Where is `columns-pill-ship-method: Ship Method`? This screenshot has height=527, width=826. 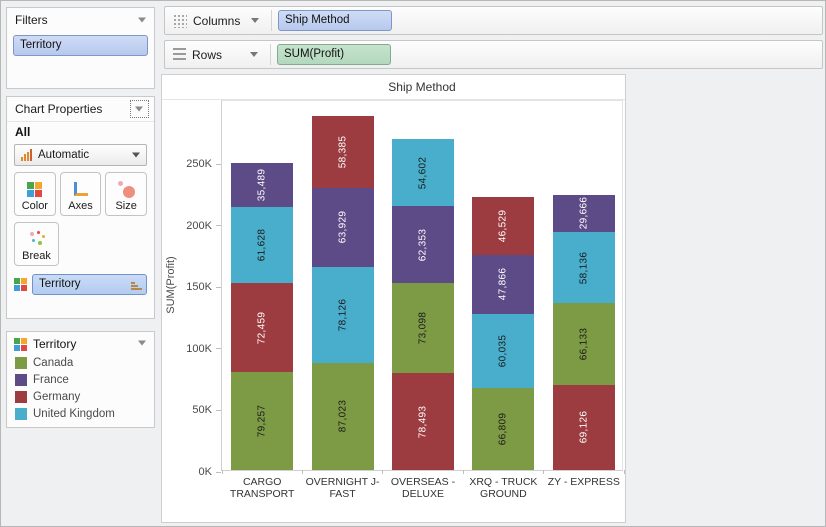
columns-pill-ship-method: Ship Method is located at coordinates (335, 20).